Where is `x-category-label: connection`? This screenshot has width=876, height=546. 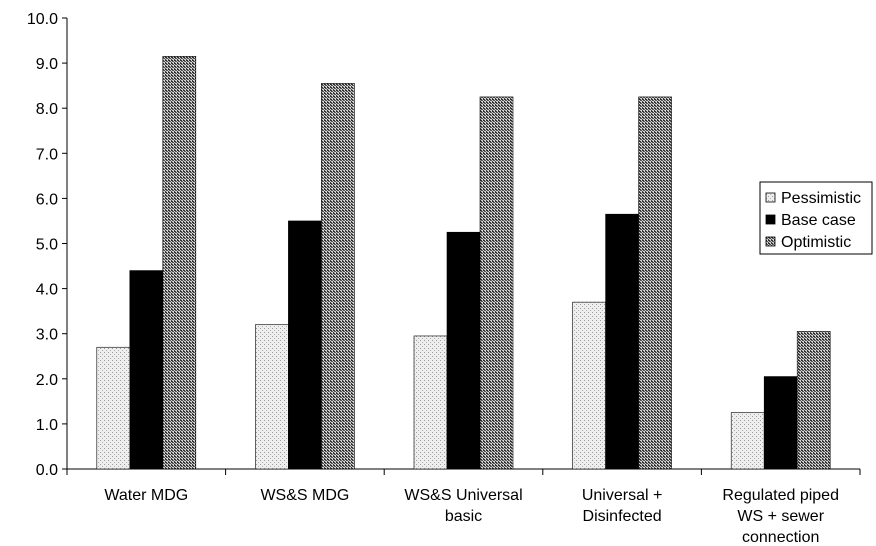
x-category-label: connection is located at coordinates (780, 537).